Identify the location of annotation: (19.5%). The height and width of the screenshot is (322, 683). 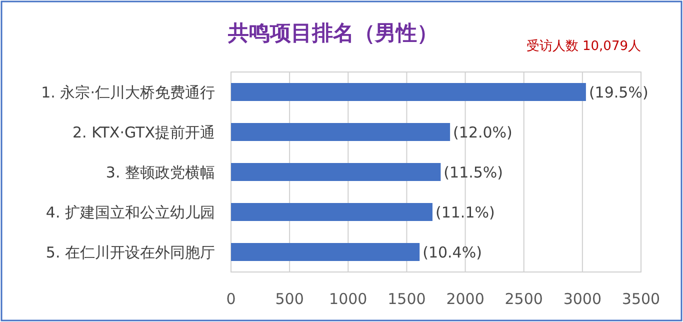
(618, 93).